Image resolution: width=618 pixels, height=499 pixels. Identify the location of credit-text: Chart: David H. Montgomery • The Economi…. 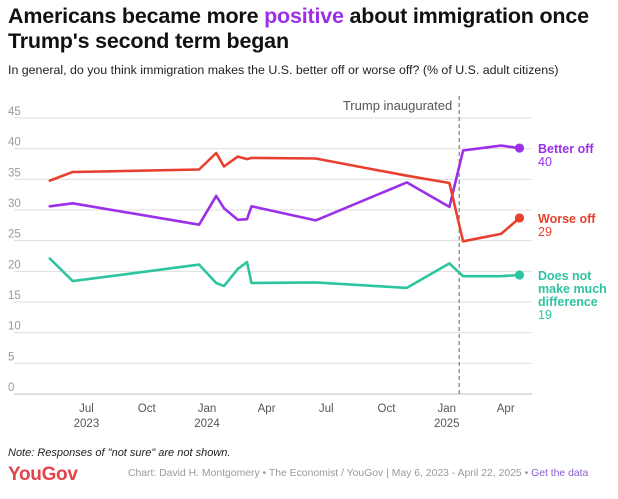
(328, 473).